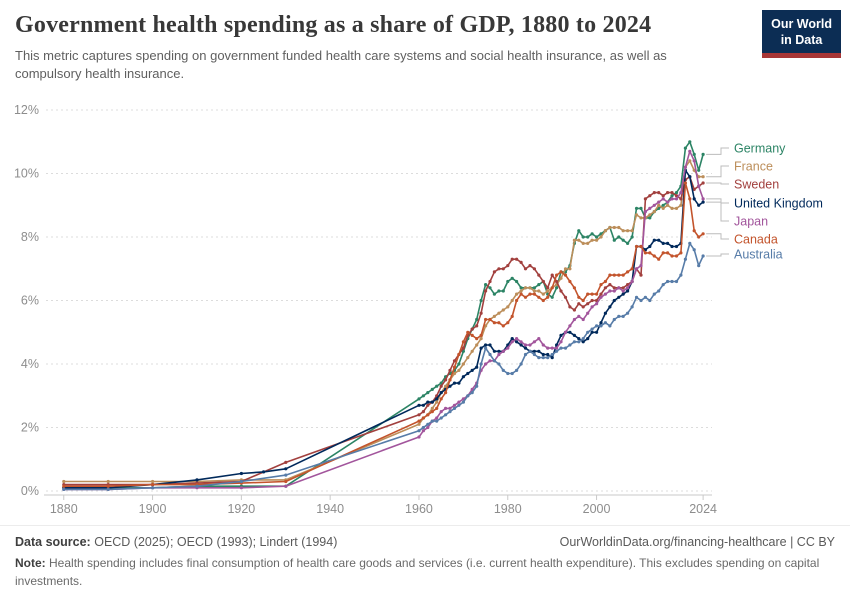  What do you see at coordinates (717, 171) in the screenshot?
I see `legend-connector-france` at bounding box center [717, 171].